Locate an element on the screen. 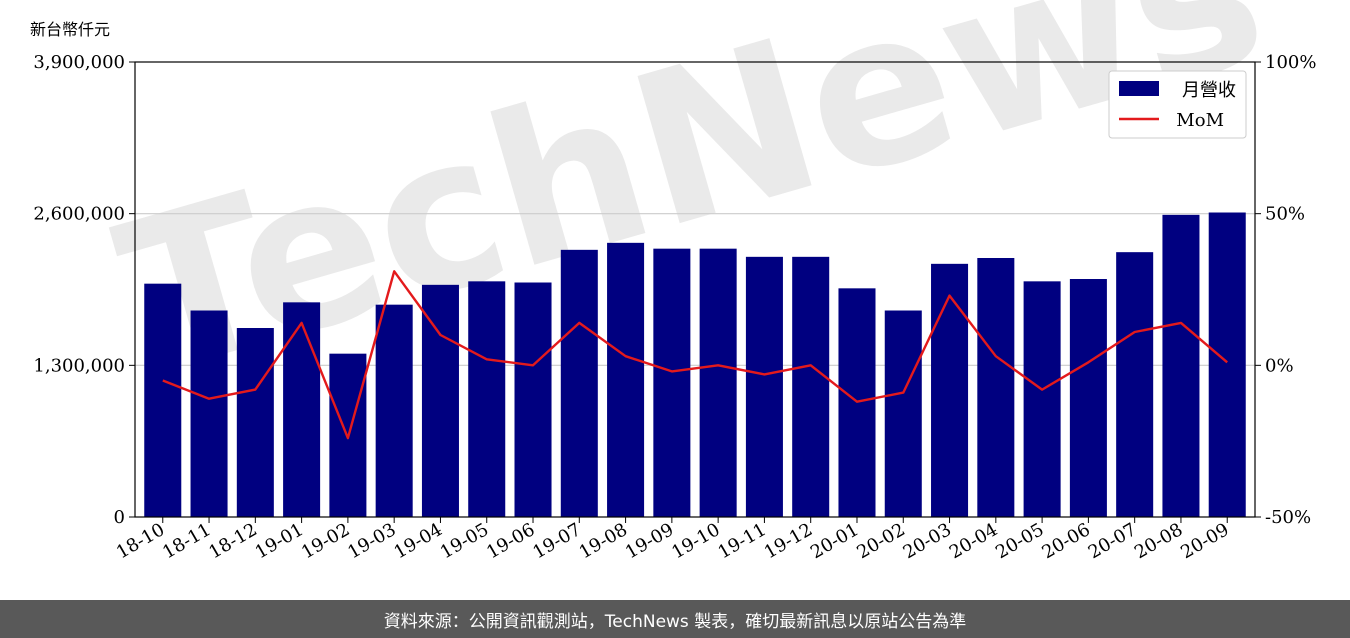  unit-label: 新台幣仟元 is located at coordinates (70, 29).